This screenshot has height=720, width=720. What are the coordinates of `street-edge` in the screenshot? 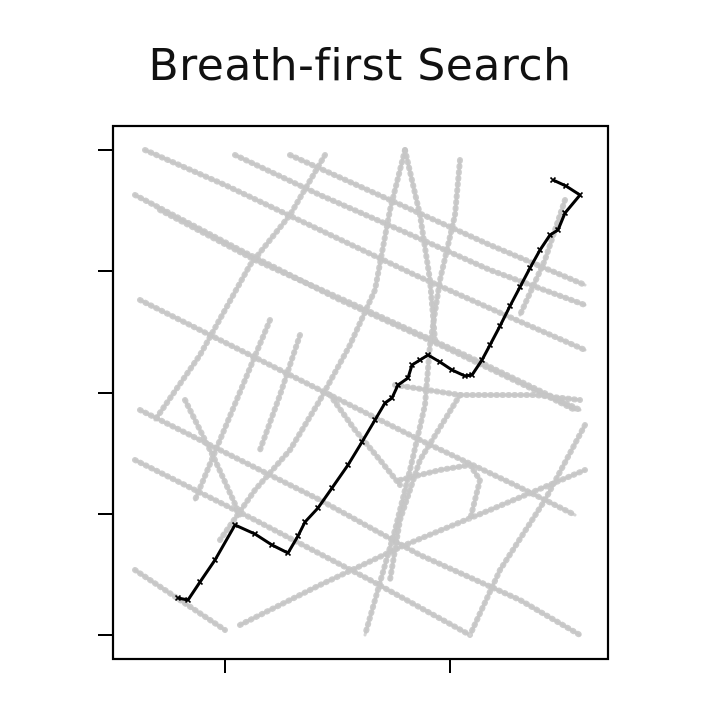 It's located at (312, 345).